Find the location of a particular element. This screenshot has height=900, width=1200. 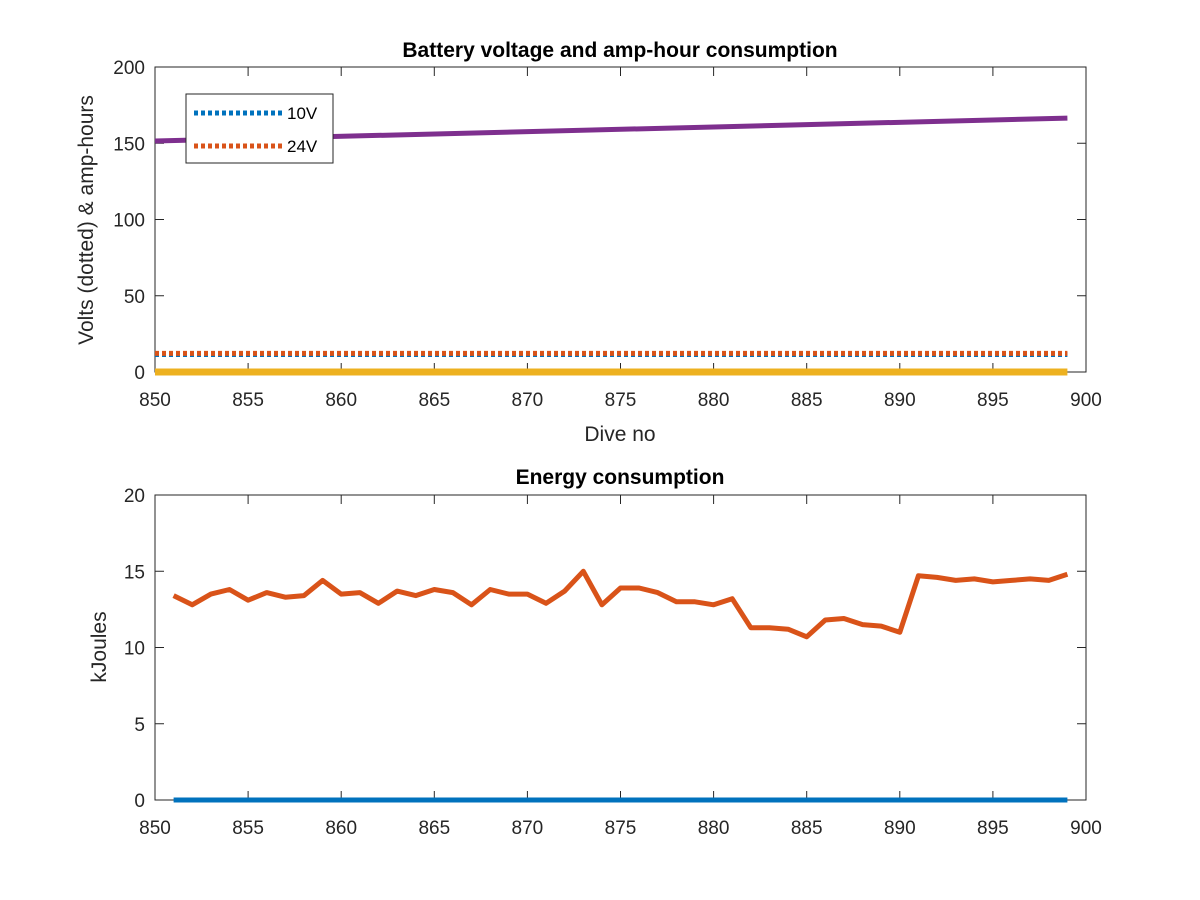

top-y-tick-label: 0 is located at coordinates (139, 373).